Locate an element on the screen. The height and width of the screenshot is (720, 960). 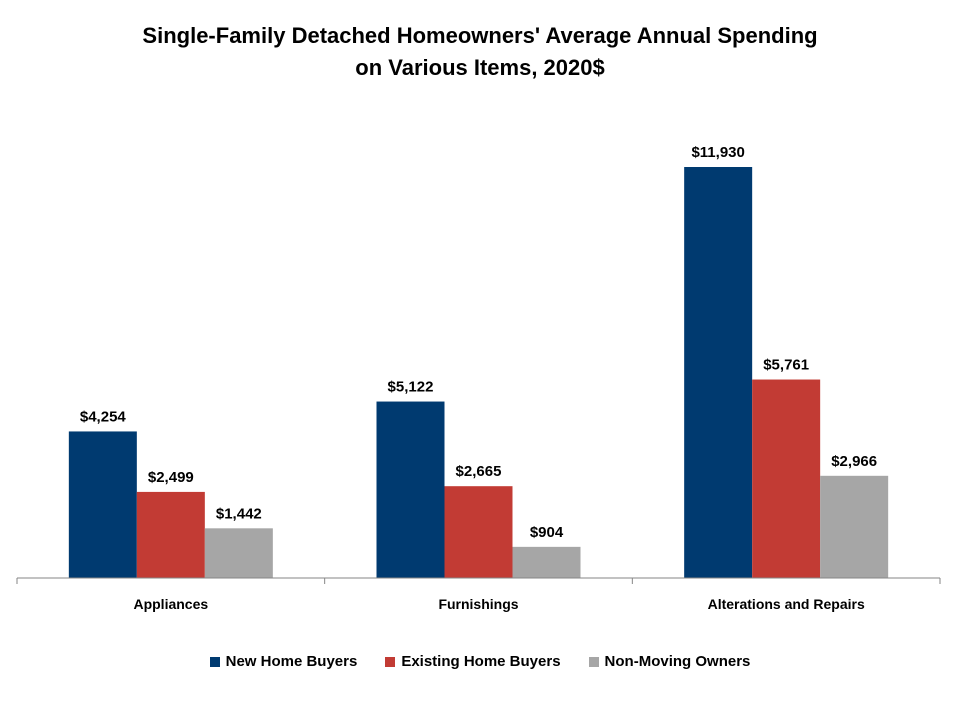
legend-label: New Home Buyers is located at coordinates (291, 661).